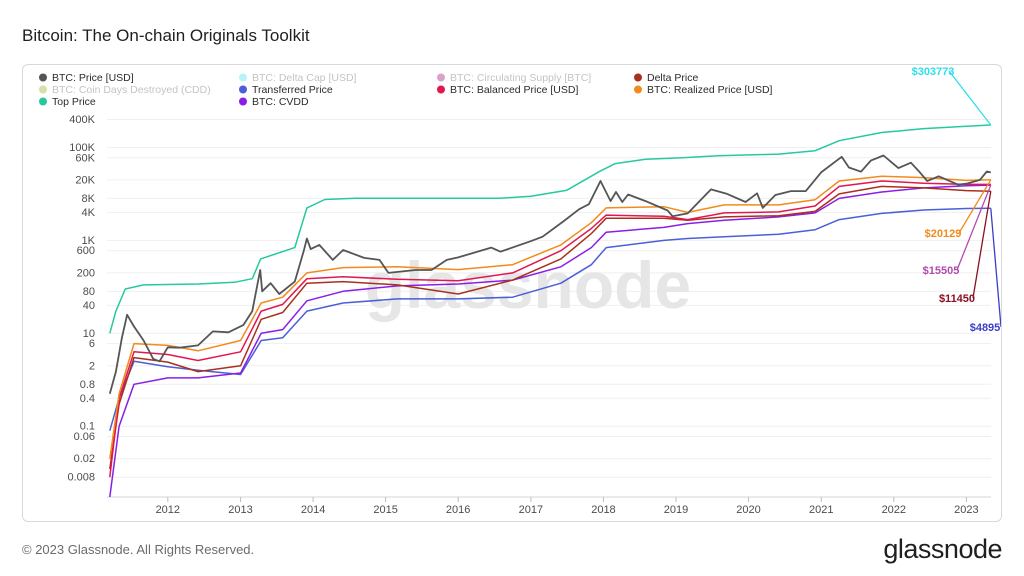  What do you see at coordinates (82, 120) in the screenshot?
I see `y-tick-label: 400K` at bounding box center [82, 120].